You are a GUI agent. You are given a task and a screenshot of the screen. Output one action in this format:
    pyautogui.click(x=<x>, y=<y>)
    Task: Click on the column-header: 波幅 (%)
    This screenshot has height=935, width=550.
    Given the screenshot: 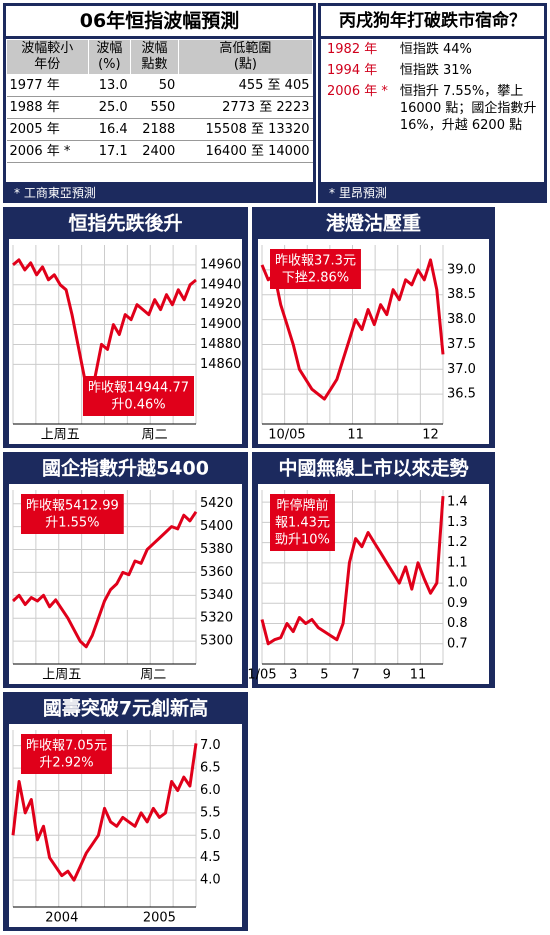 What is the action you would take?
    pyautogui.click(x=109, y=57)
    